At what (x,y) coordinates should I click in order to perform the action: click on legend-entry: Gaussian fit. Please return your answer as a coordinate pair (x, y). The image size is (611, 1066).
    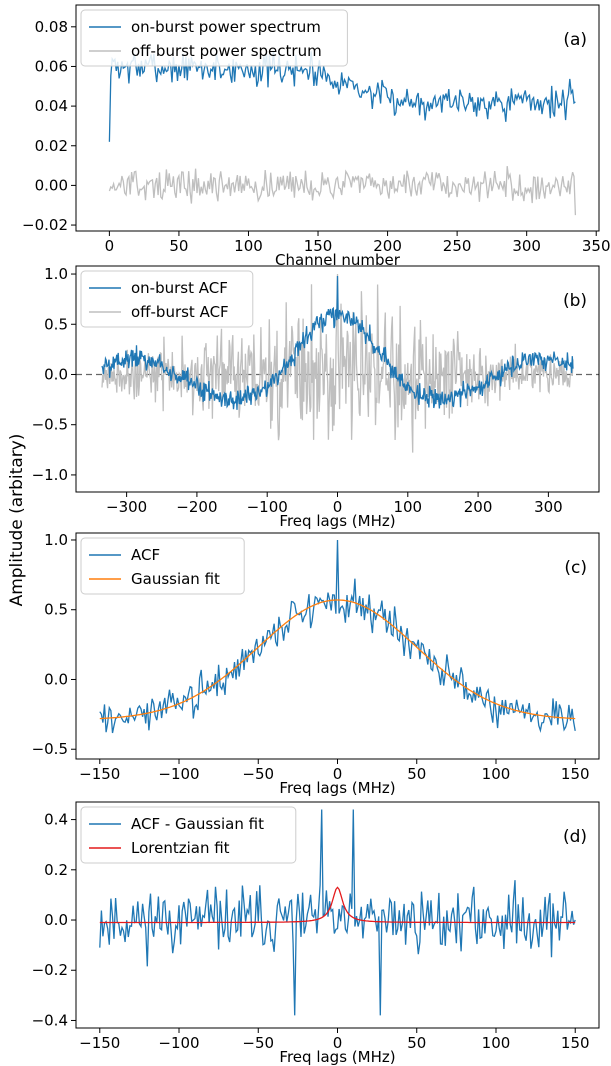
    Looking at the image, I should click on (175, 579).